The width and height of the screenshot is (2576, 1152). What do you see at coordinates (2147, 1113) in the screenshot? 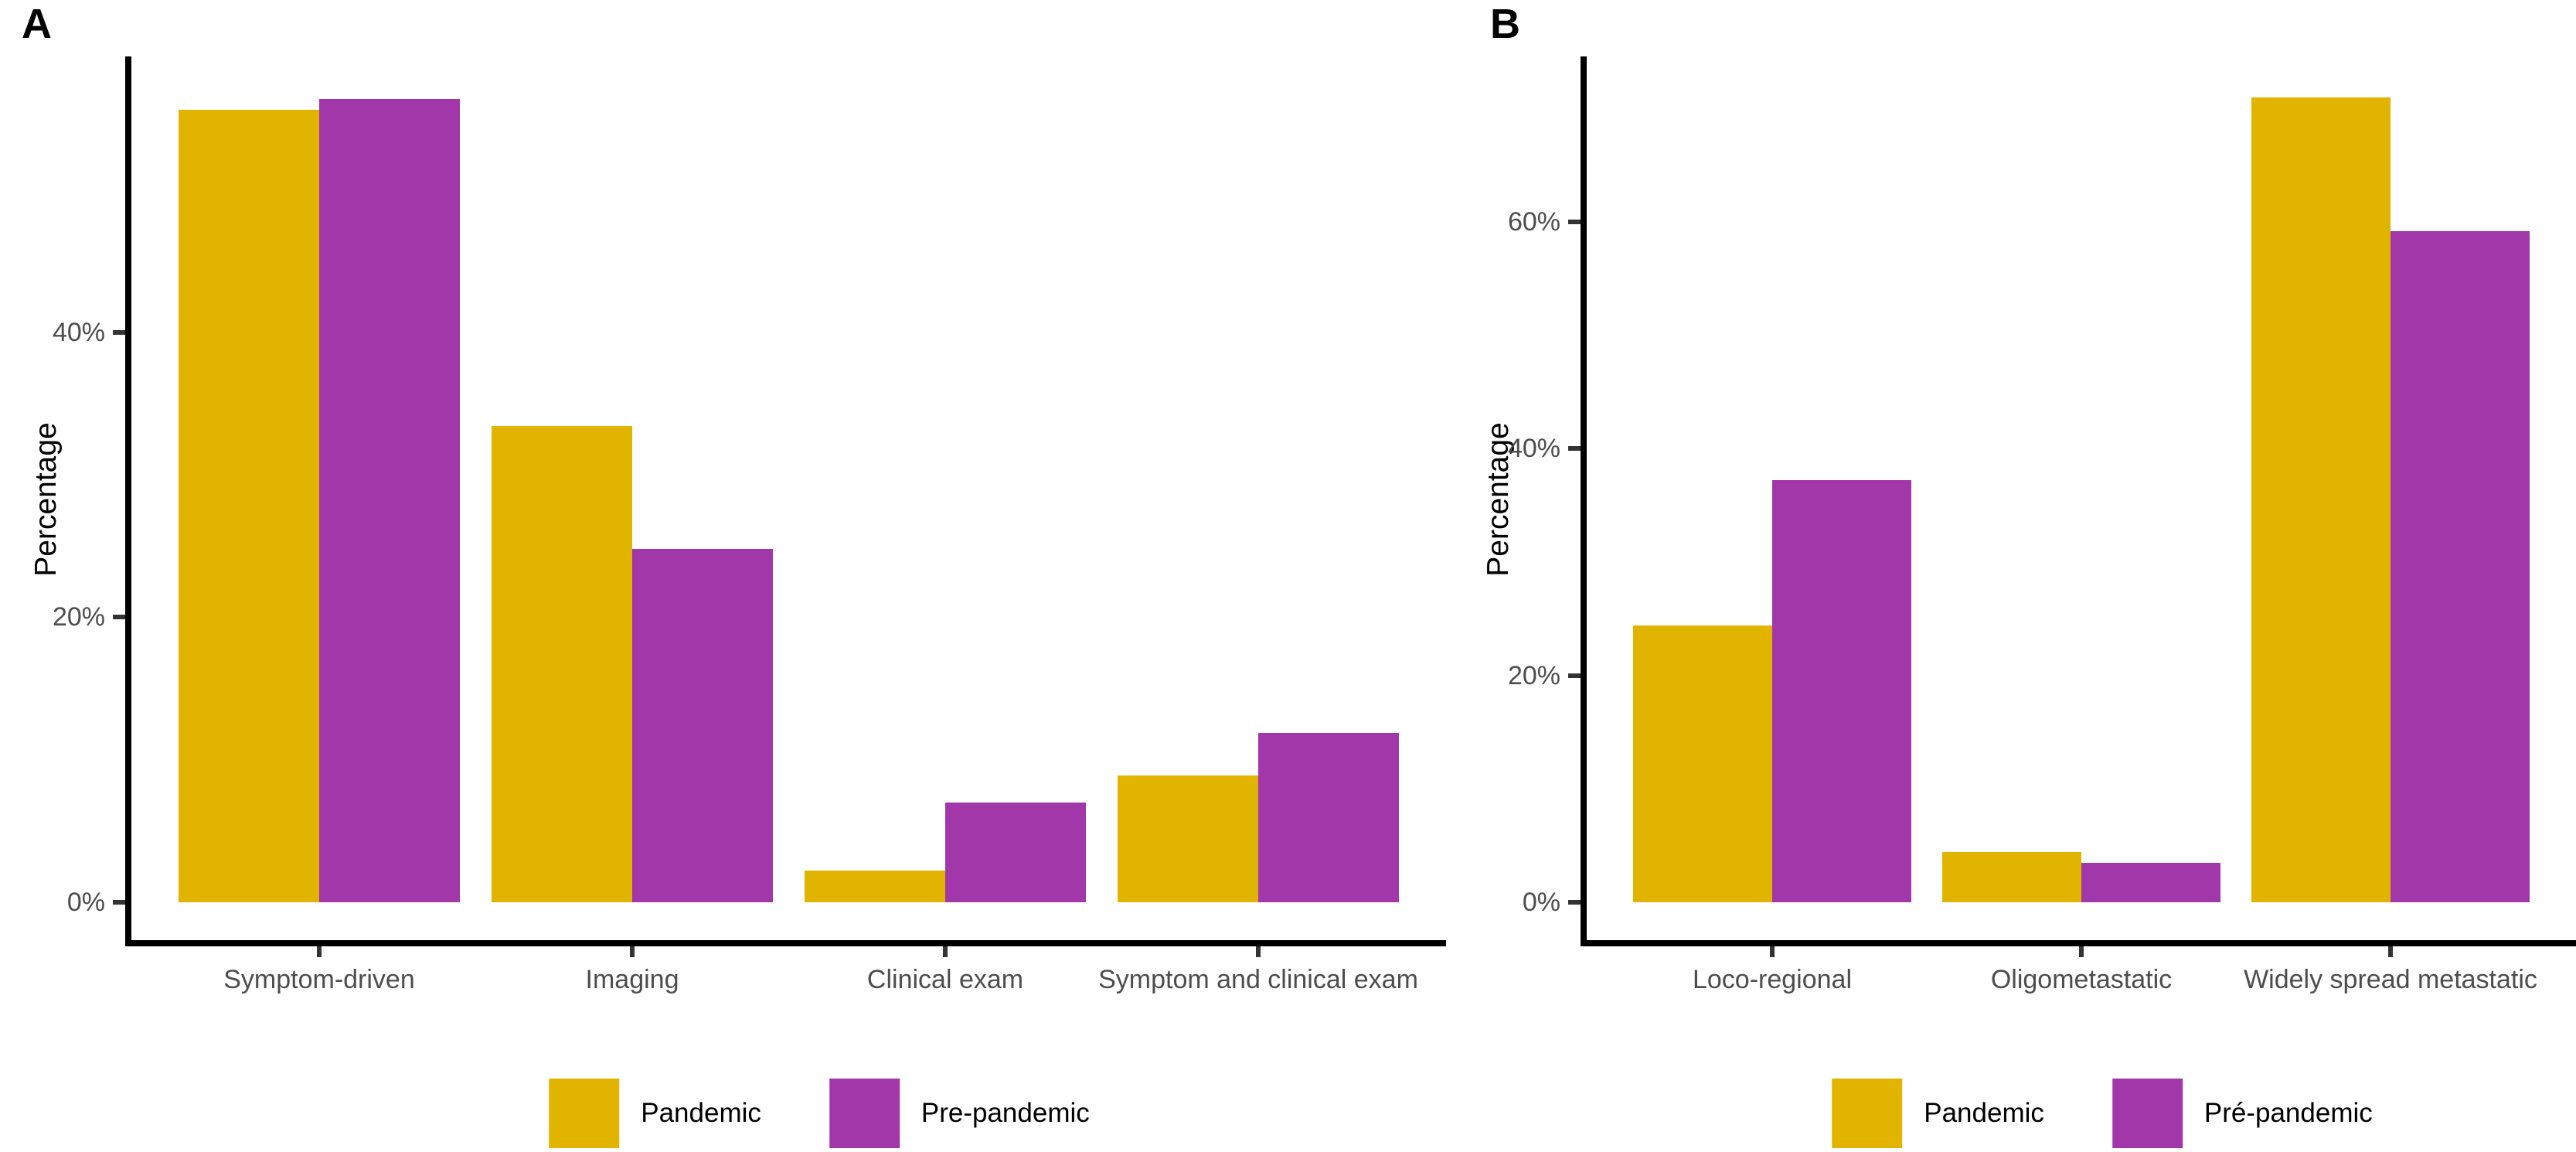
I see `panel-b-legend-swatch-pr-pandemic` at bounding box center [2147, 1113].